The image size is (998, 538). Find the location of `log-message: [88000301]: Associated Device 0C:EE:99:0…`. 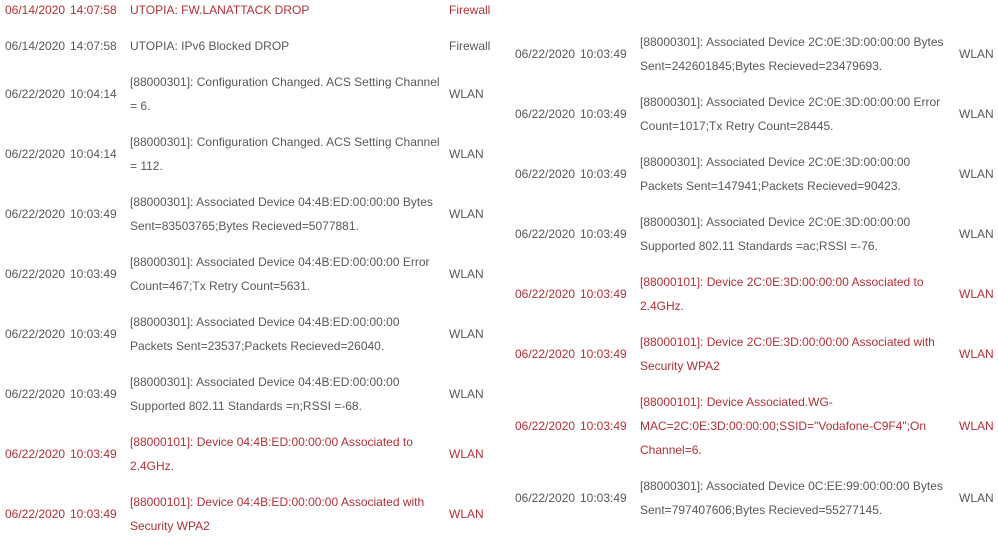

log-message: [88000301]: Associated Device 0C:EE:99:0… is located at coordinates (791, 498).